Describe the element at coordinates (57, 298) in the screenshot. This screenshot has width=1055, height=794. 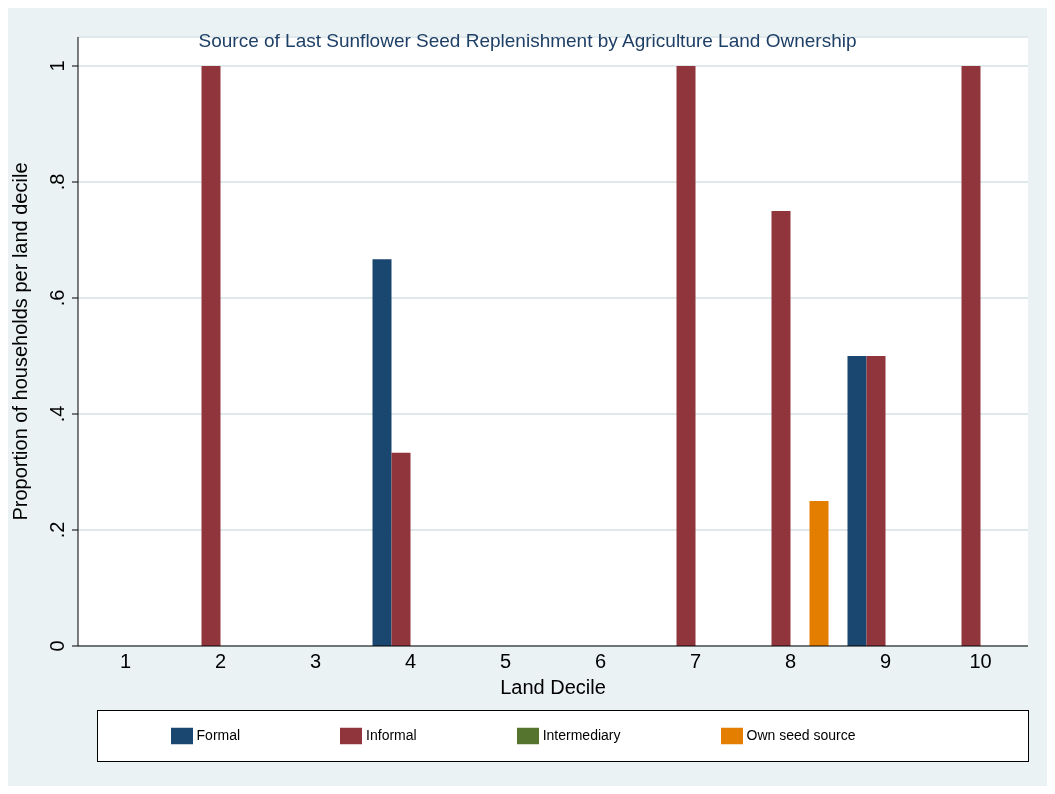
I see `y-tick-label: .6` at that location.